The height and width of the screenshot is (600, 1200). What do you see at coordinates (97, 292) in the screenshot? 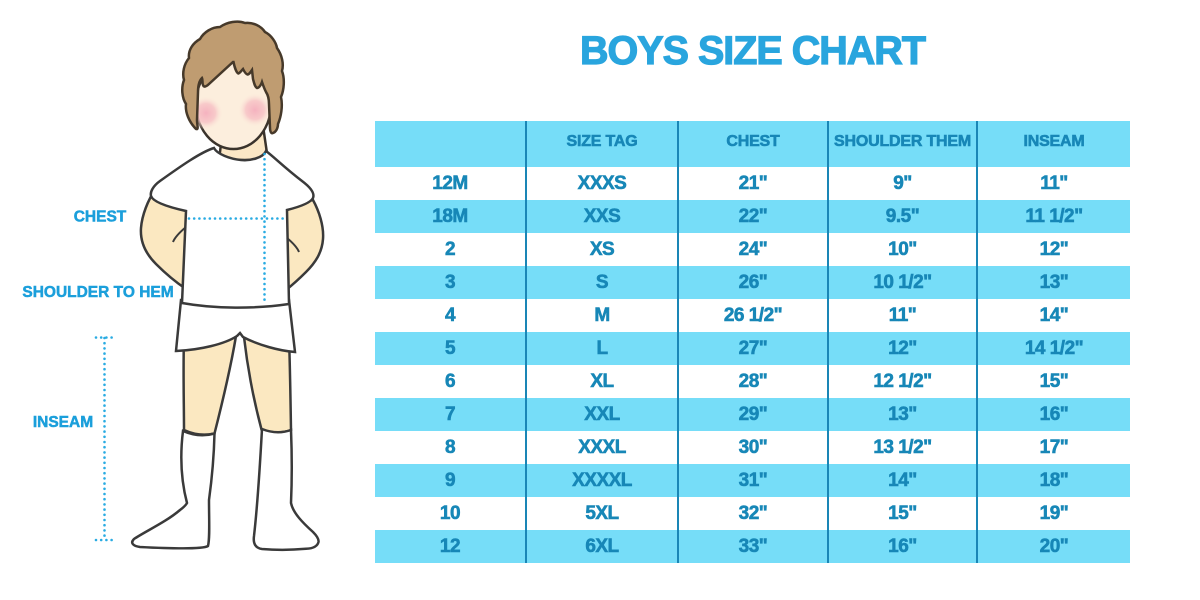
I see `svg-text: SHOULDER TO HEM` at bounding box center [97, 292].